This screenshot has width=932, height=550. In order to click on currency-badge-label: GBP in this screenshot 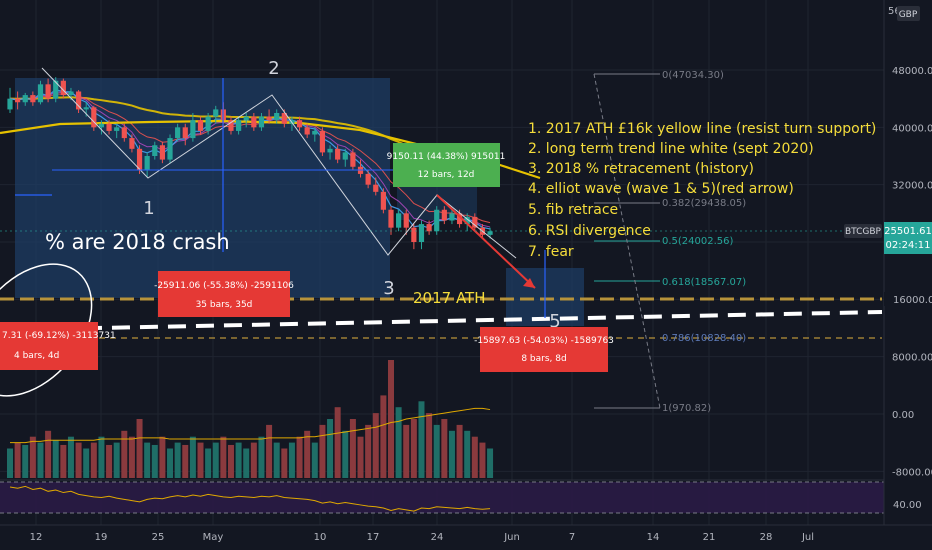, I will do `click(908, 15)`.